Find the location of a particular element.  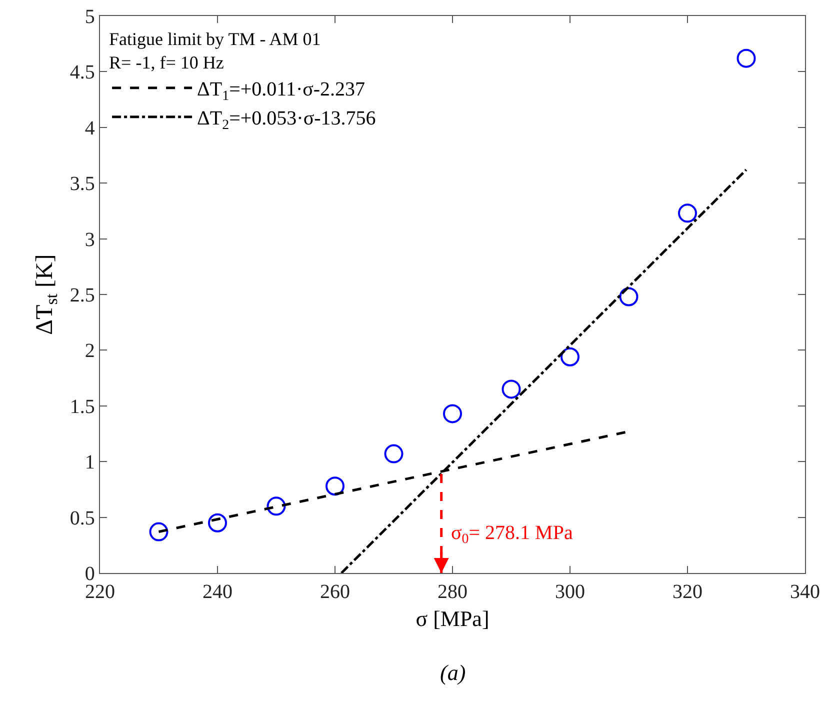

y-tick-label: 1.5 is located at coordinates (82, 407).